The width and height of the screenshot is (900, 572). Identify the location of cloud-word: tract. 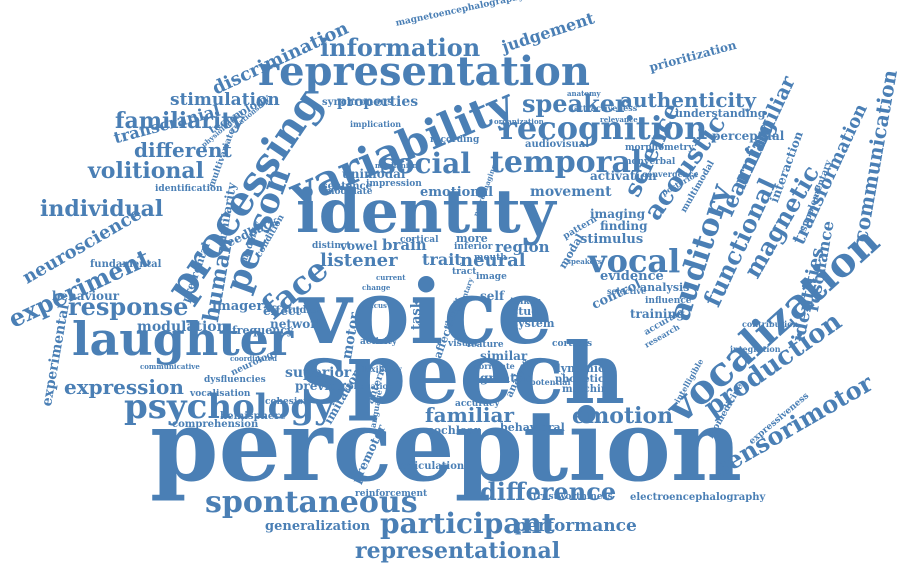
(464, 272).